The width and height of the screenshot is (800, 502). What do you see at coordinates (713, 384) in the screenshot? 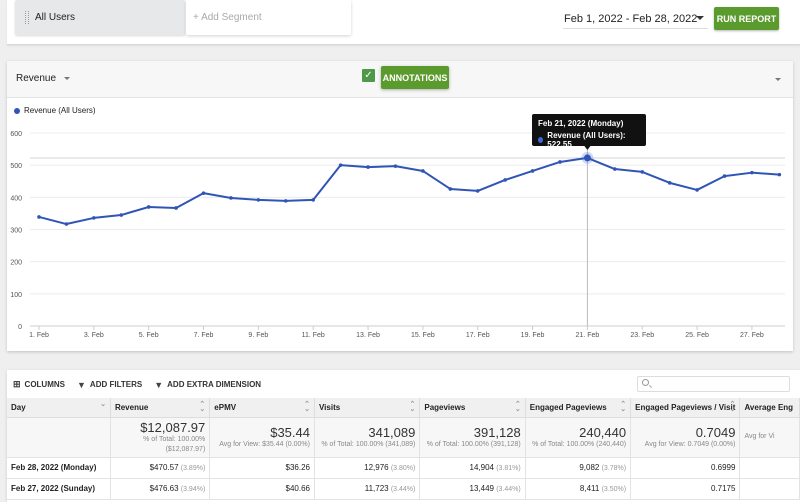
I see `table-search-input` at bounding box center [713, 384].